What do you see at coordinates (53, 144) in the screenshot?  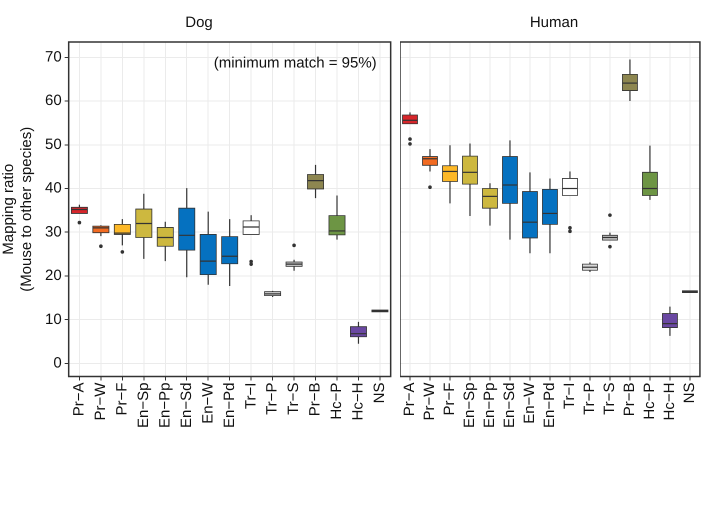 I see `y-tick-label: 50` at bounding box center [53, 144].